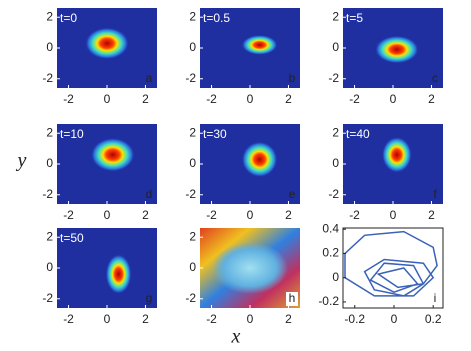  Describe the element at coordinates (149, 194) in the screenshot. I see `panel-label: d` at that location.